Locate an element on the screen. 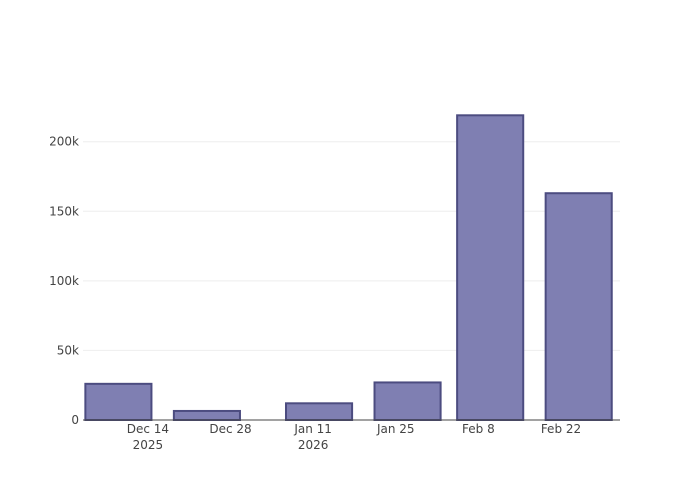 The height and width of the screenshot is (500, 700). x-tick-line: Feb 8 is located at coordinates (478, 429).